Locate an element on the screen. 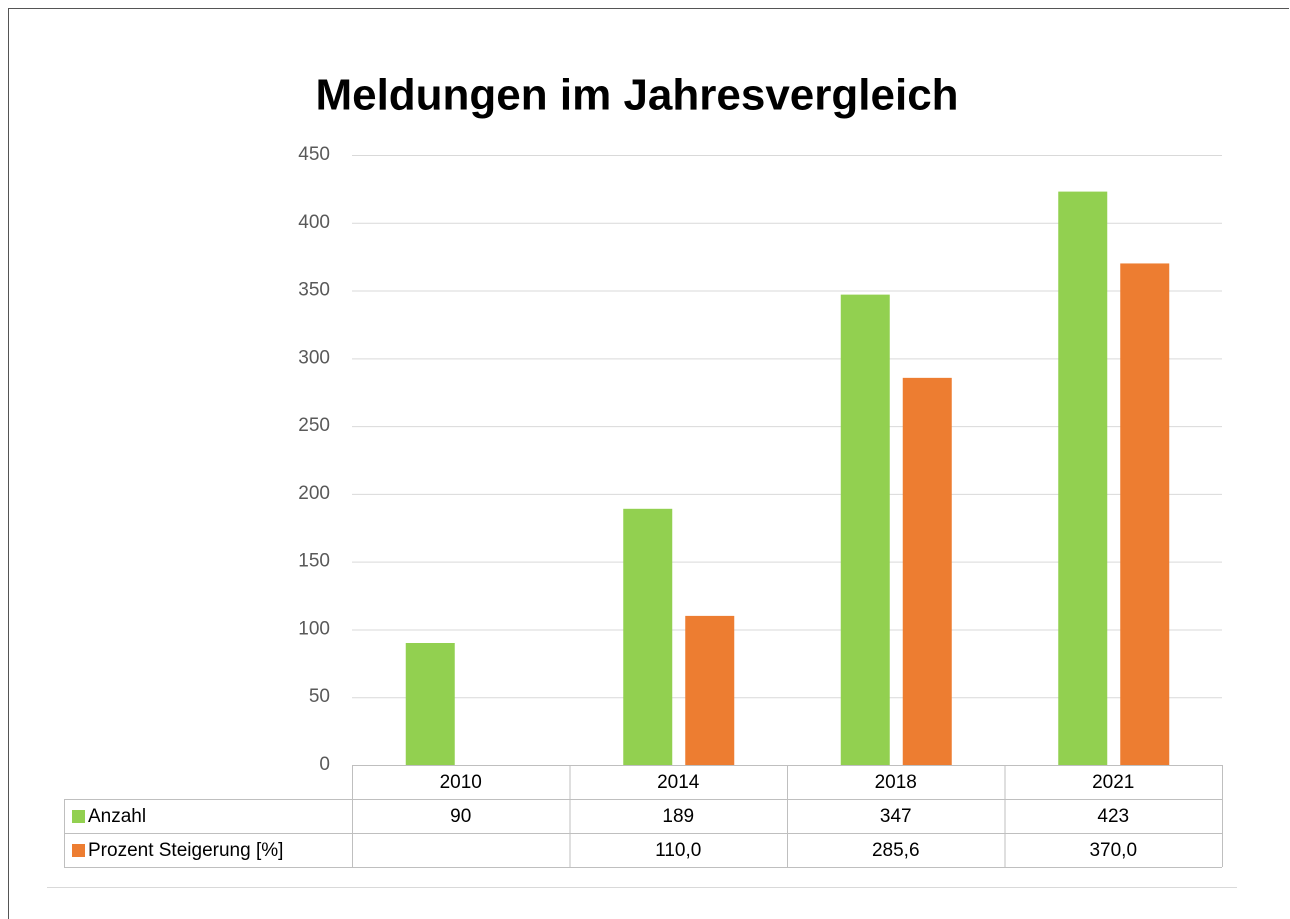 Image resolution: width=1290 pixels, height=919 pixels. table-value: 110,0 is located at coordinates (678, 850).